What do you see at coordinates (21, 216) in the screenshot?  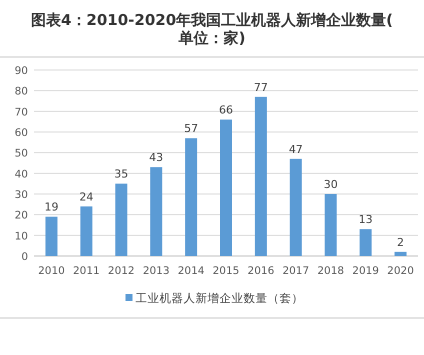 I see `y-tick-label: 20` at bounding box center [21, 216].